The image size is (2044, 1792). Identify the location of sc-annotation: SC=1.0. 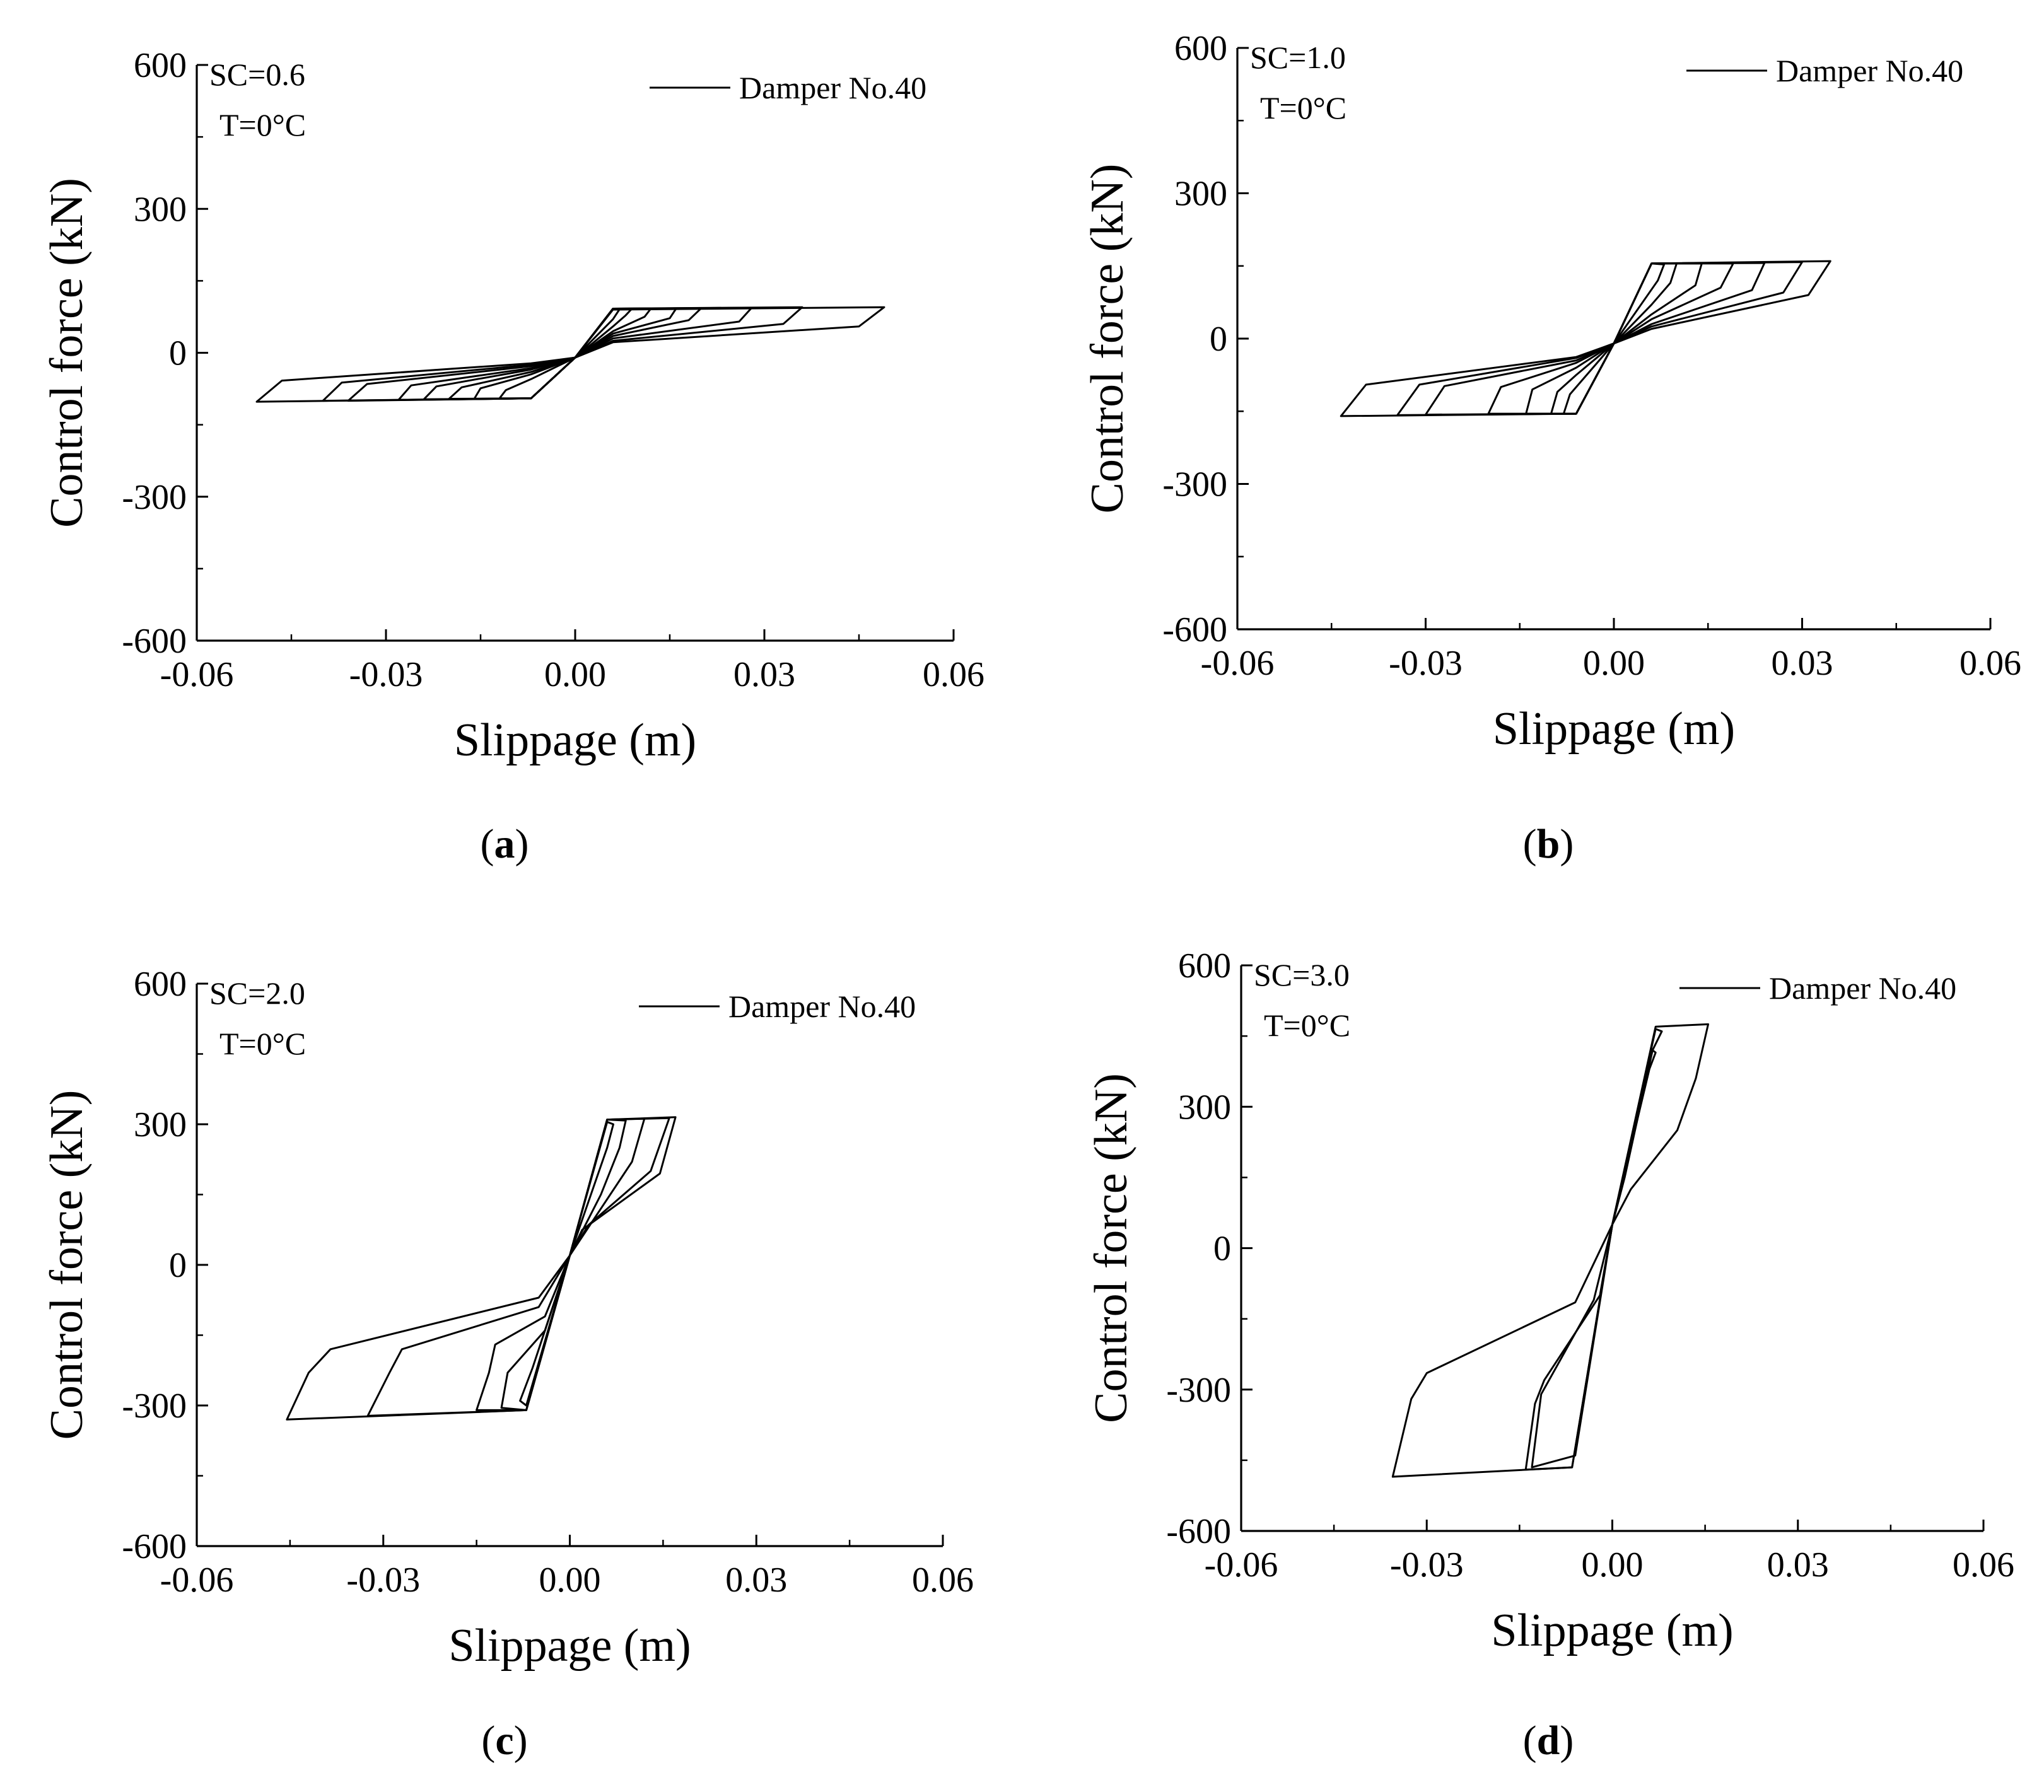
(1298, 57).